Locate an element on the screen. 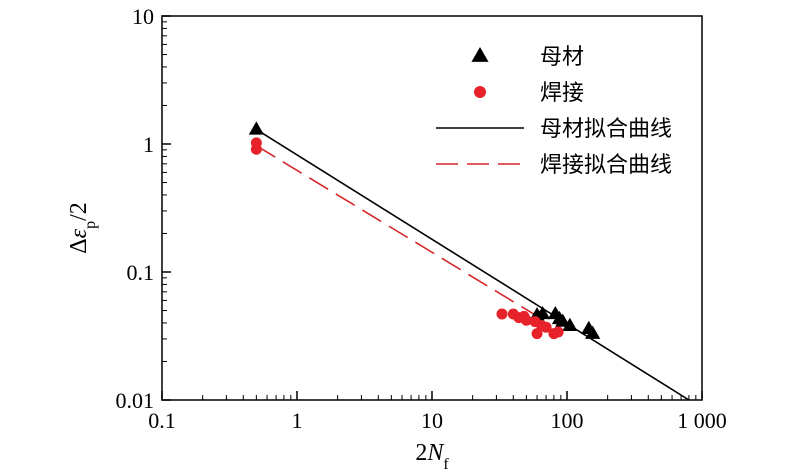  legend-label: 母材 is located at coordinates (562, 57).